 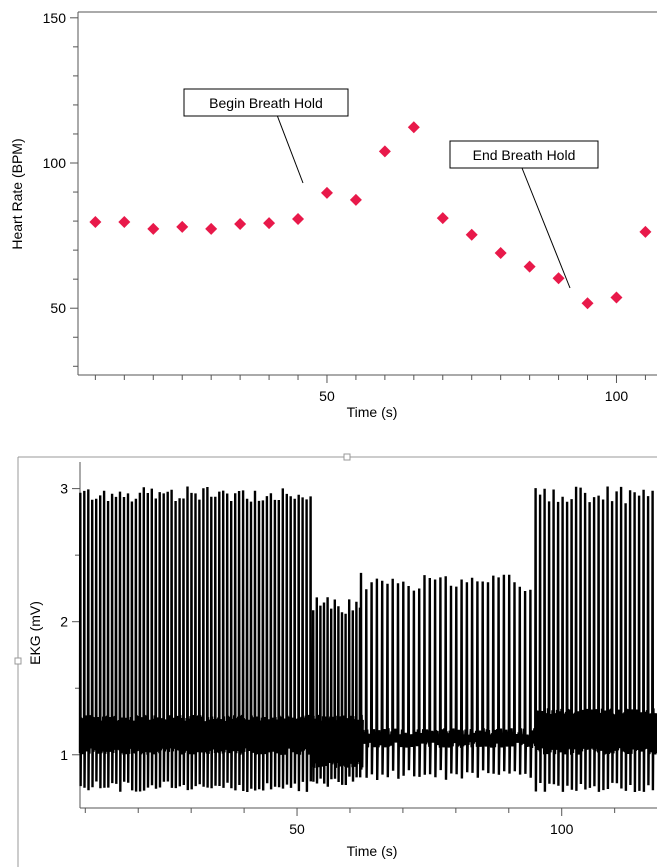 I want to click on annotation-begin-leader, so click(x=290, y=149).